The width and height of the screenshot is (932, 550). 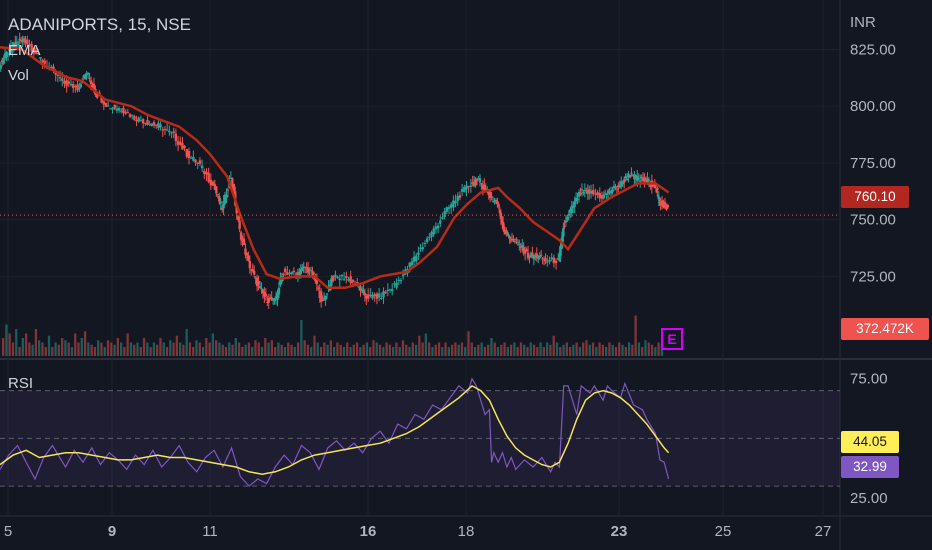 I want to click on vol-legend: Vol, so click(x=18, y=75).